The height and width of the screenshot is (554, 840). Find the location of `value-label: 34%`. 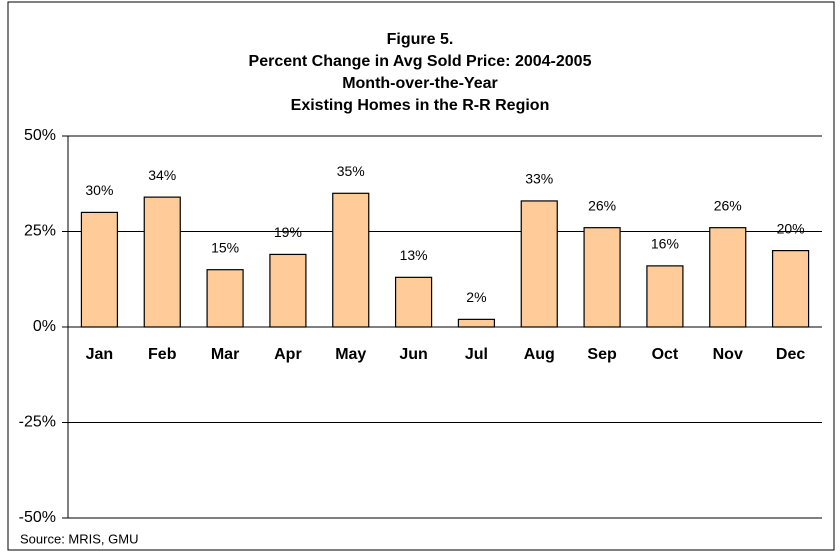

value-label: 34% is located at coordinates (162, 175).